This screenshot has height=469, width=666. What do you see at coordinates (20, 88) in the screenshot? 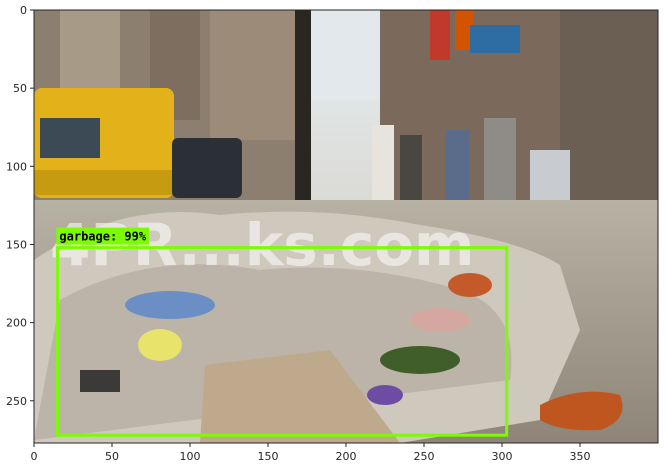
I see `y-tick-label: 50` at bounding box center [20, 88].